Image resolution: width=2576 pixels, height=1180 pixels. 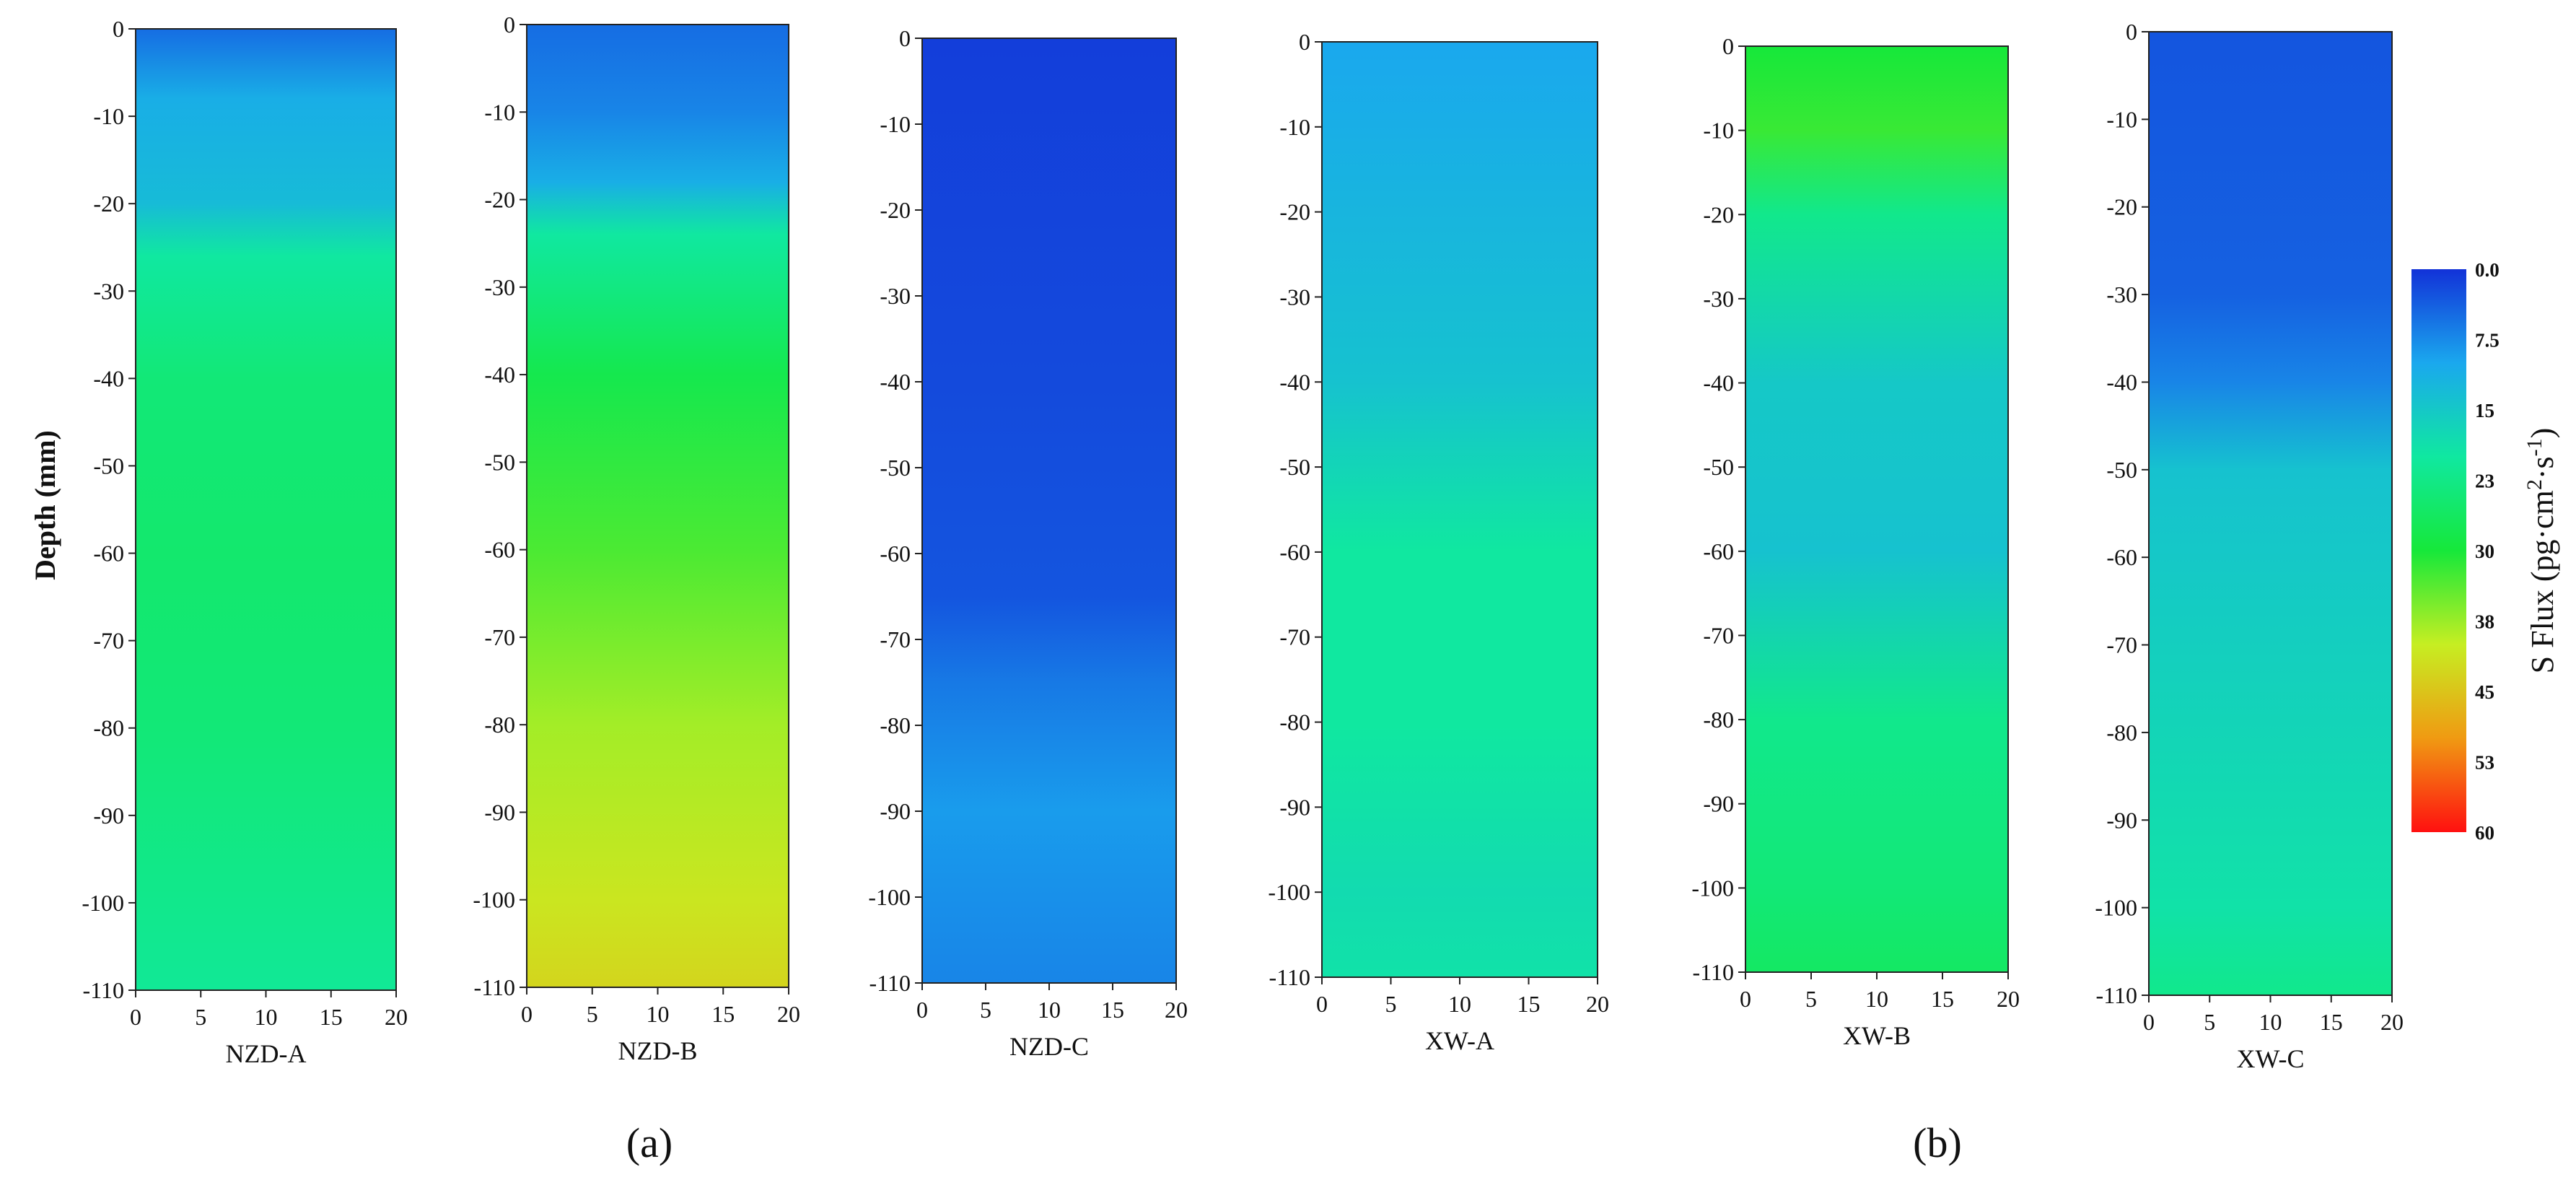 I want to click on colorbar-tick-label: 23, so click(x=2484, y=482).